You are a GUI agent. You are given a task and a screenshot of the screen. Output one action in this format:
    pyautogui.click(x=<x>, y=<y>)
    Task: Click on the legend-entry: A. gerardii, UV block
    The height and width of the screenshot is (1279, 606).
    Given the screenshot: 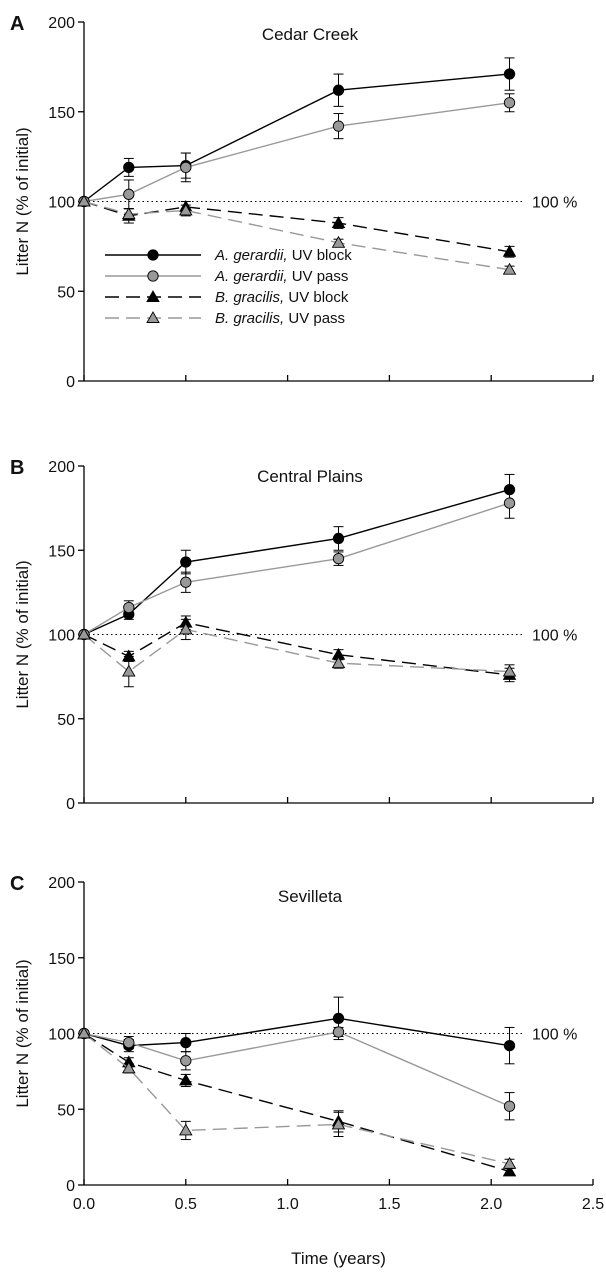 What is the action you would take?
    pyautogui.click(x=283, y=255)
    